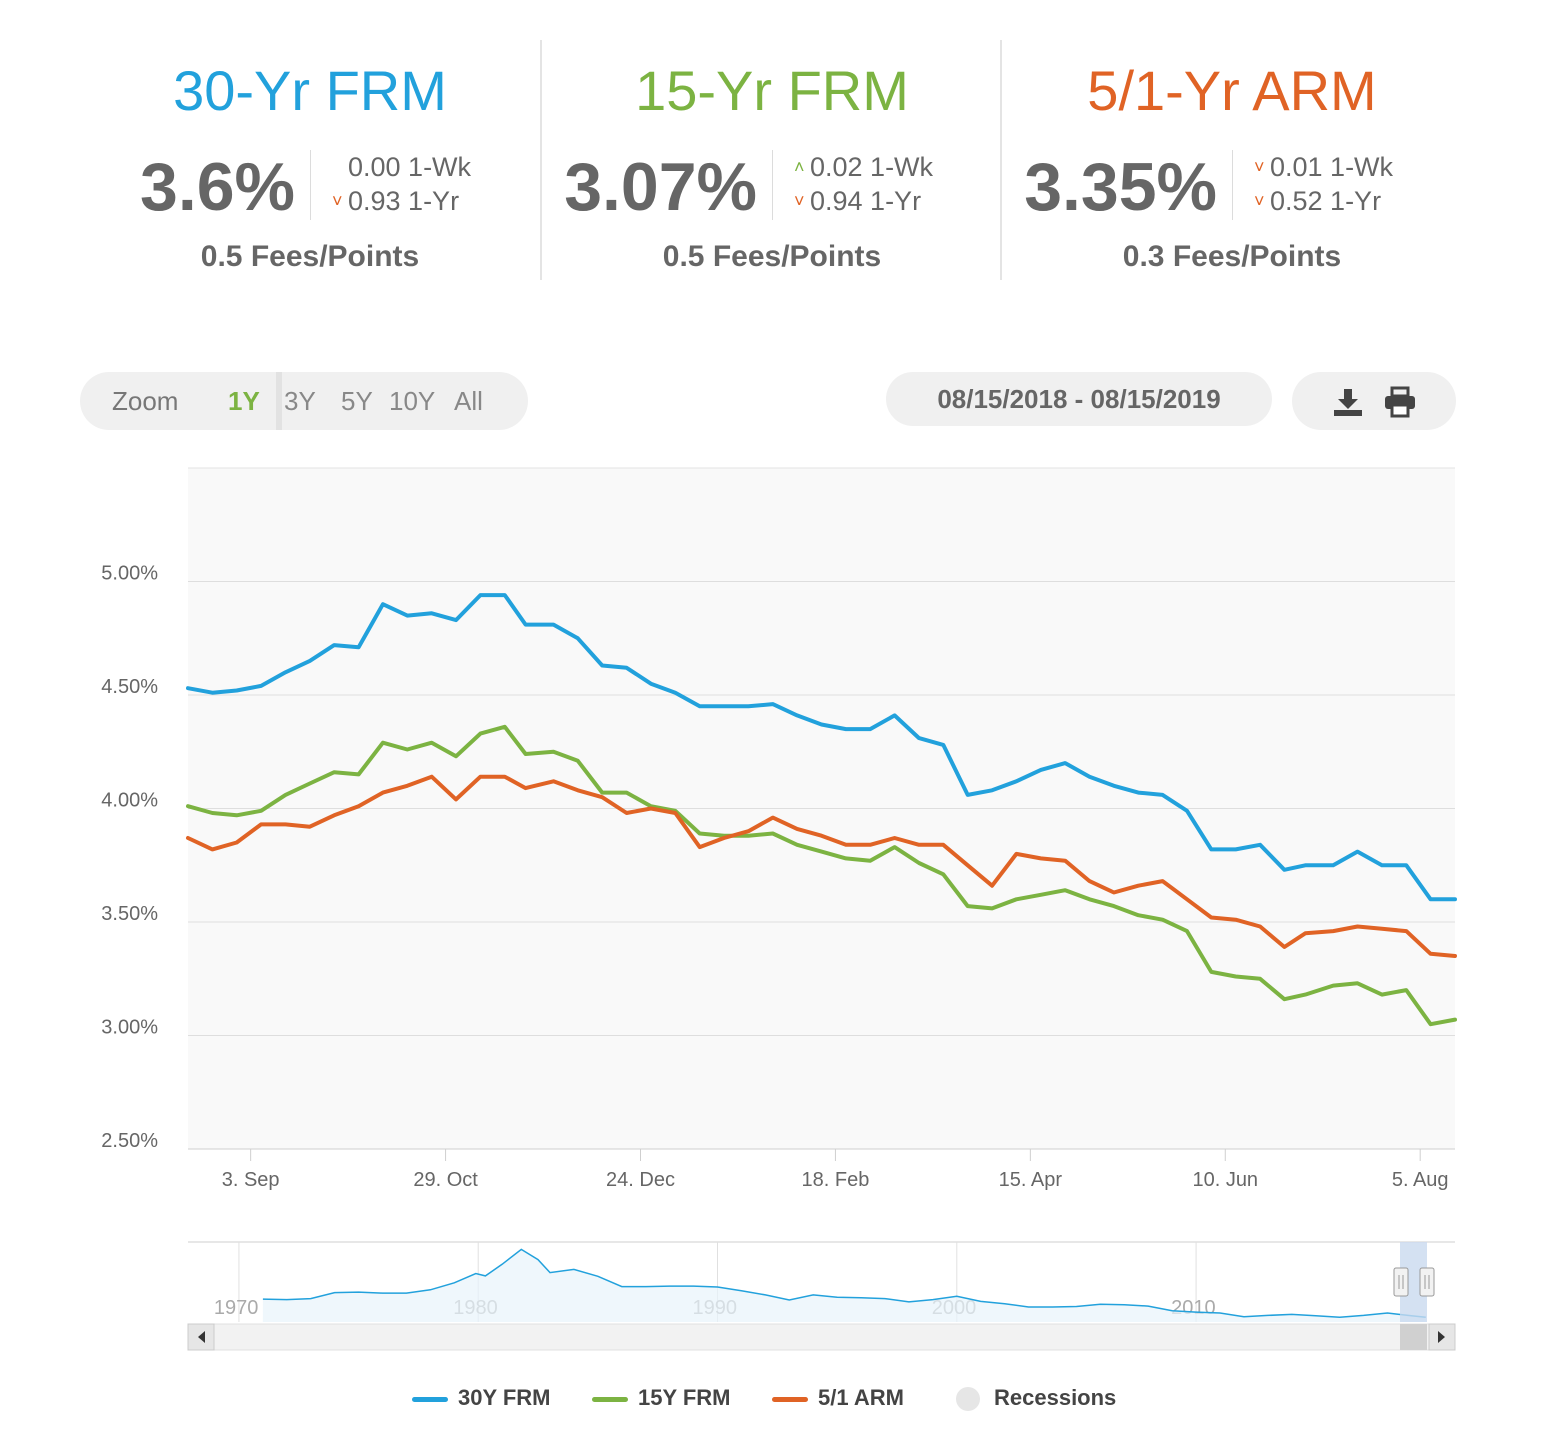  Describe the element at coordinates (300, 401) in the screenshot. I see `zoom-3y-button: 3Y` at that location.